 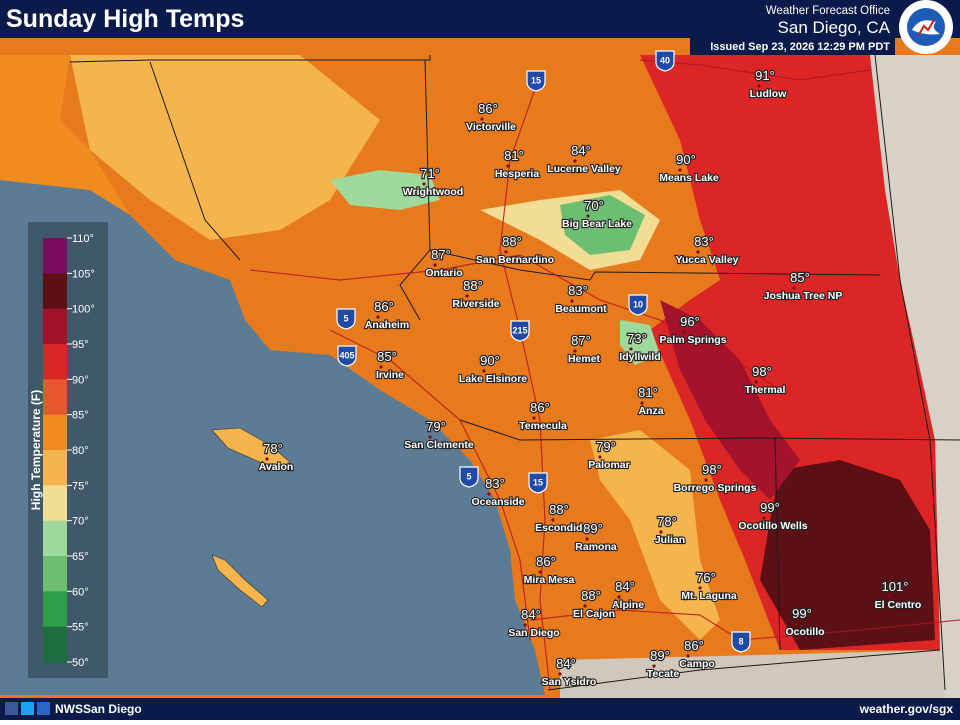 What do you see at coordinates (769, 94) in the screenshot?
I see `city-name: Ludlow` at bounding box center [769, 94].